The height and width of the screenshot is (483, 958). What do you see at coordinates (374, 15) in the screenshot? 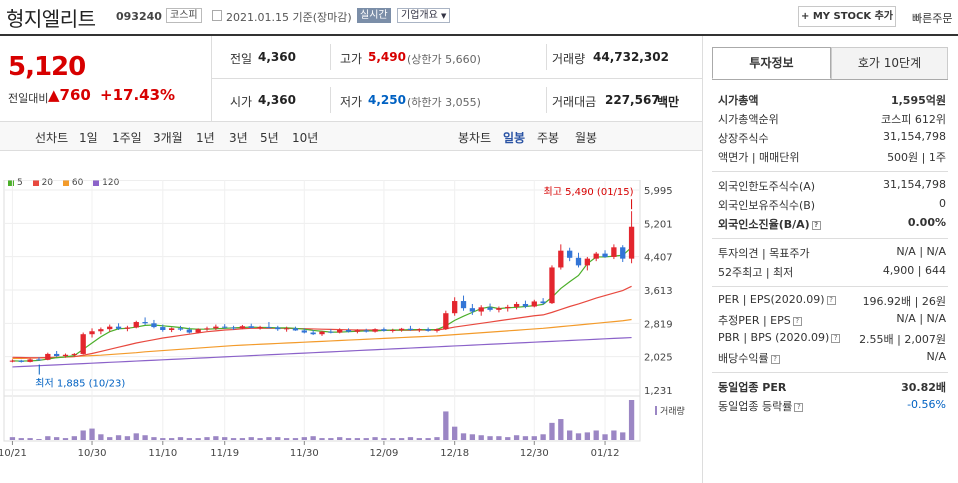
I see `realtime-button: 실시간` at bounding box center [374, 15].